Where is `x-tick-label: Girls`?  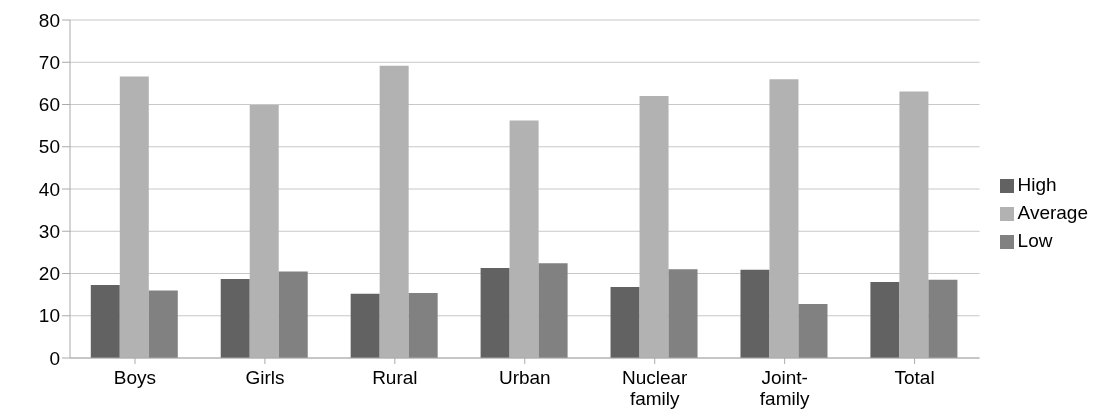
x-tick-label: Girls is located at coordinates (265, 377).